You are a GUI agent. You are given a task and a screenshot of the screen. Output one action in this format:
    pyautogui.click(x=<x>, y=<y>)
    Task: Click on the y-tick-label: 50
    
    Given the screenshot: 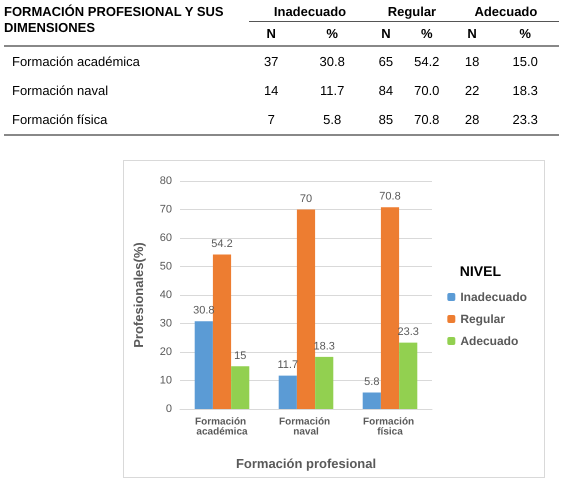 What is the action you would take?
    pyautogui.click(x=166, y=266)
    